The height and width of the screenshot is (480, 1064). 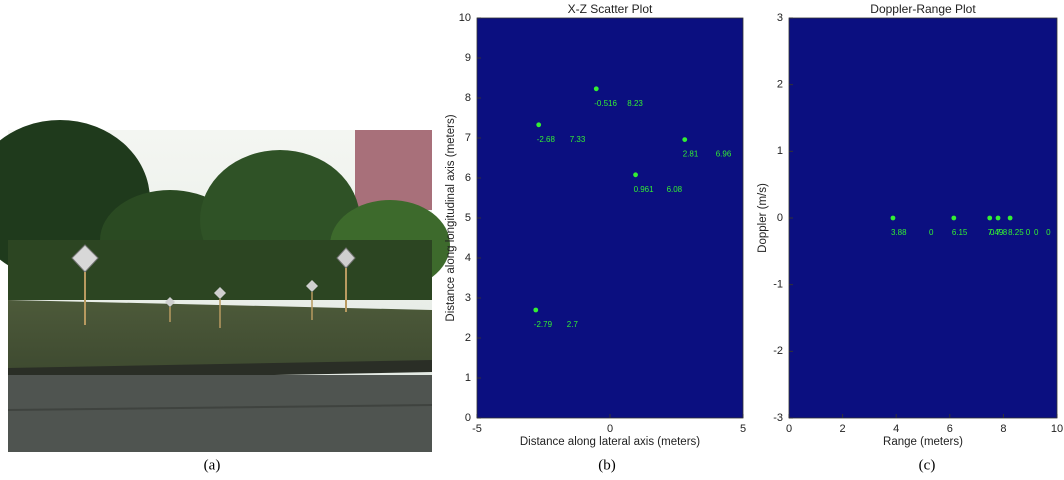 What do you see at coordinates (923, 9) in the screenshot?
I see `chart-title: Doppler-Range Plot` at bounding box center [923, 9].